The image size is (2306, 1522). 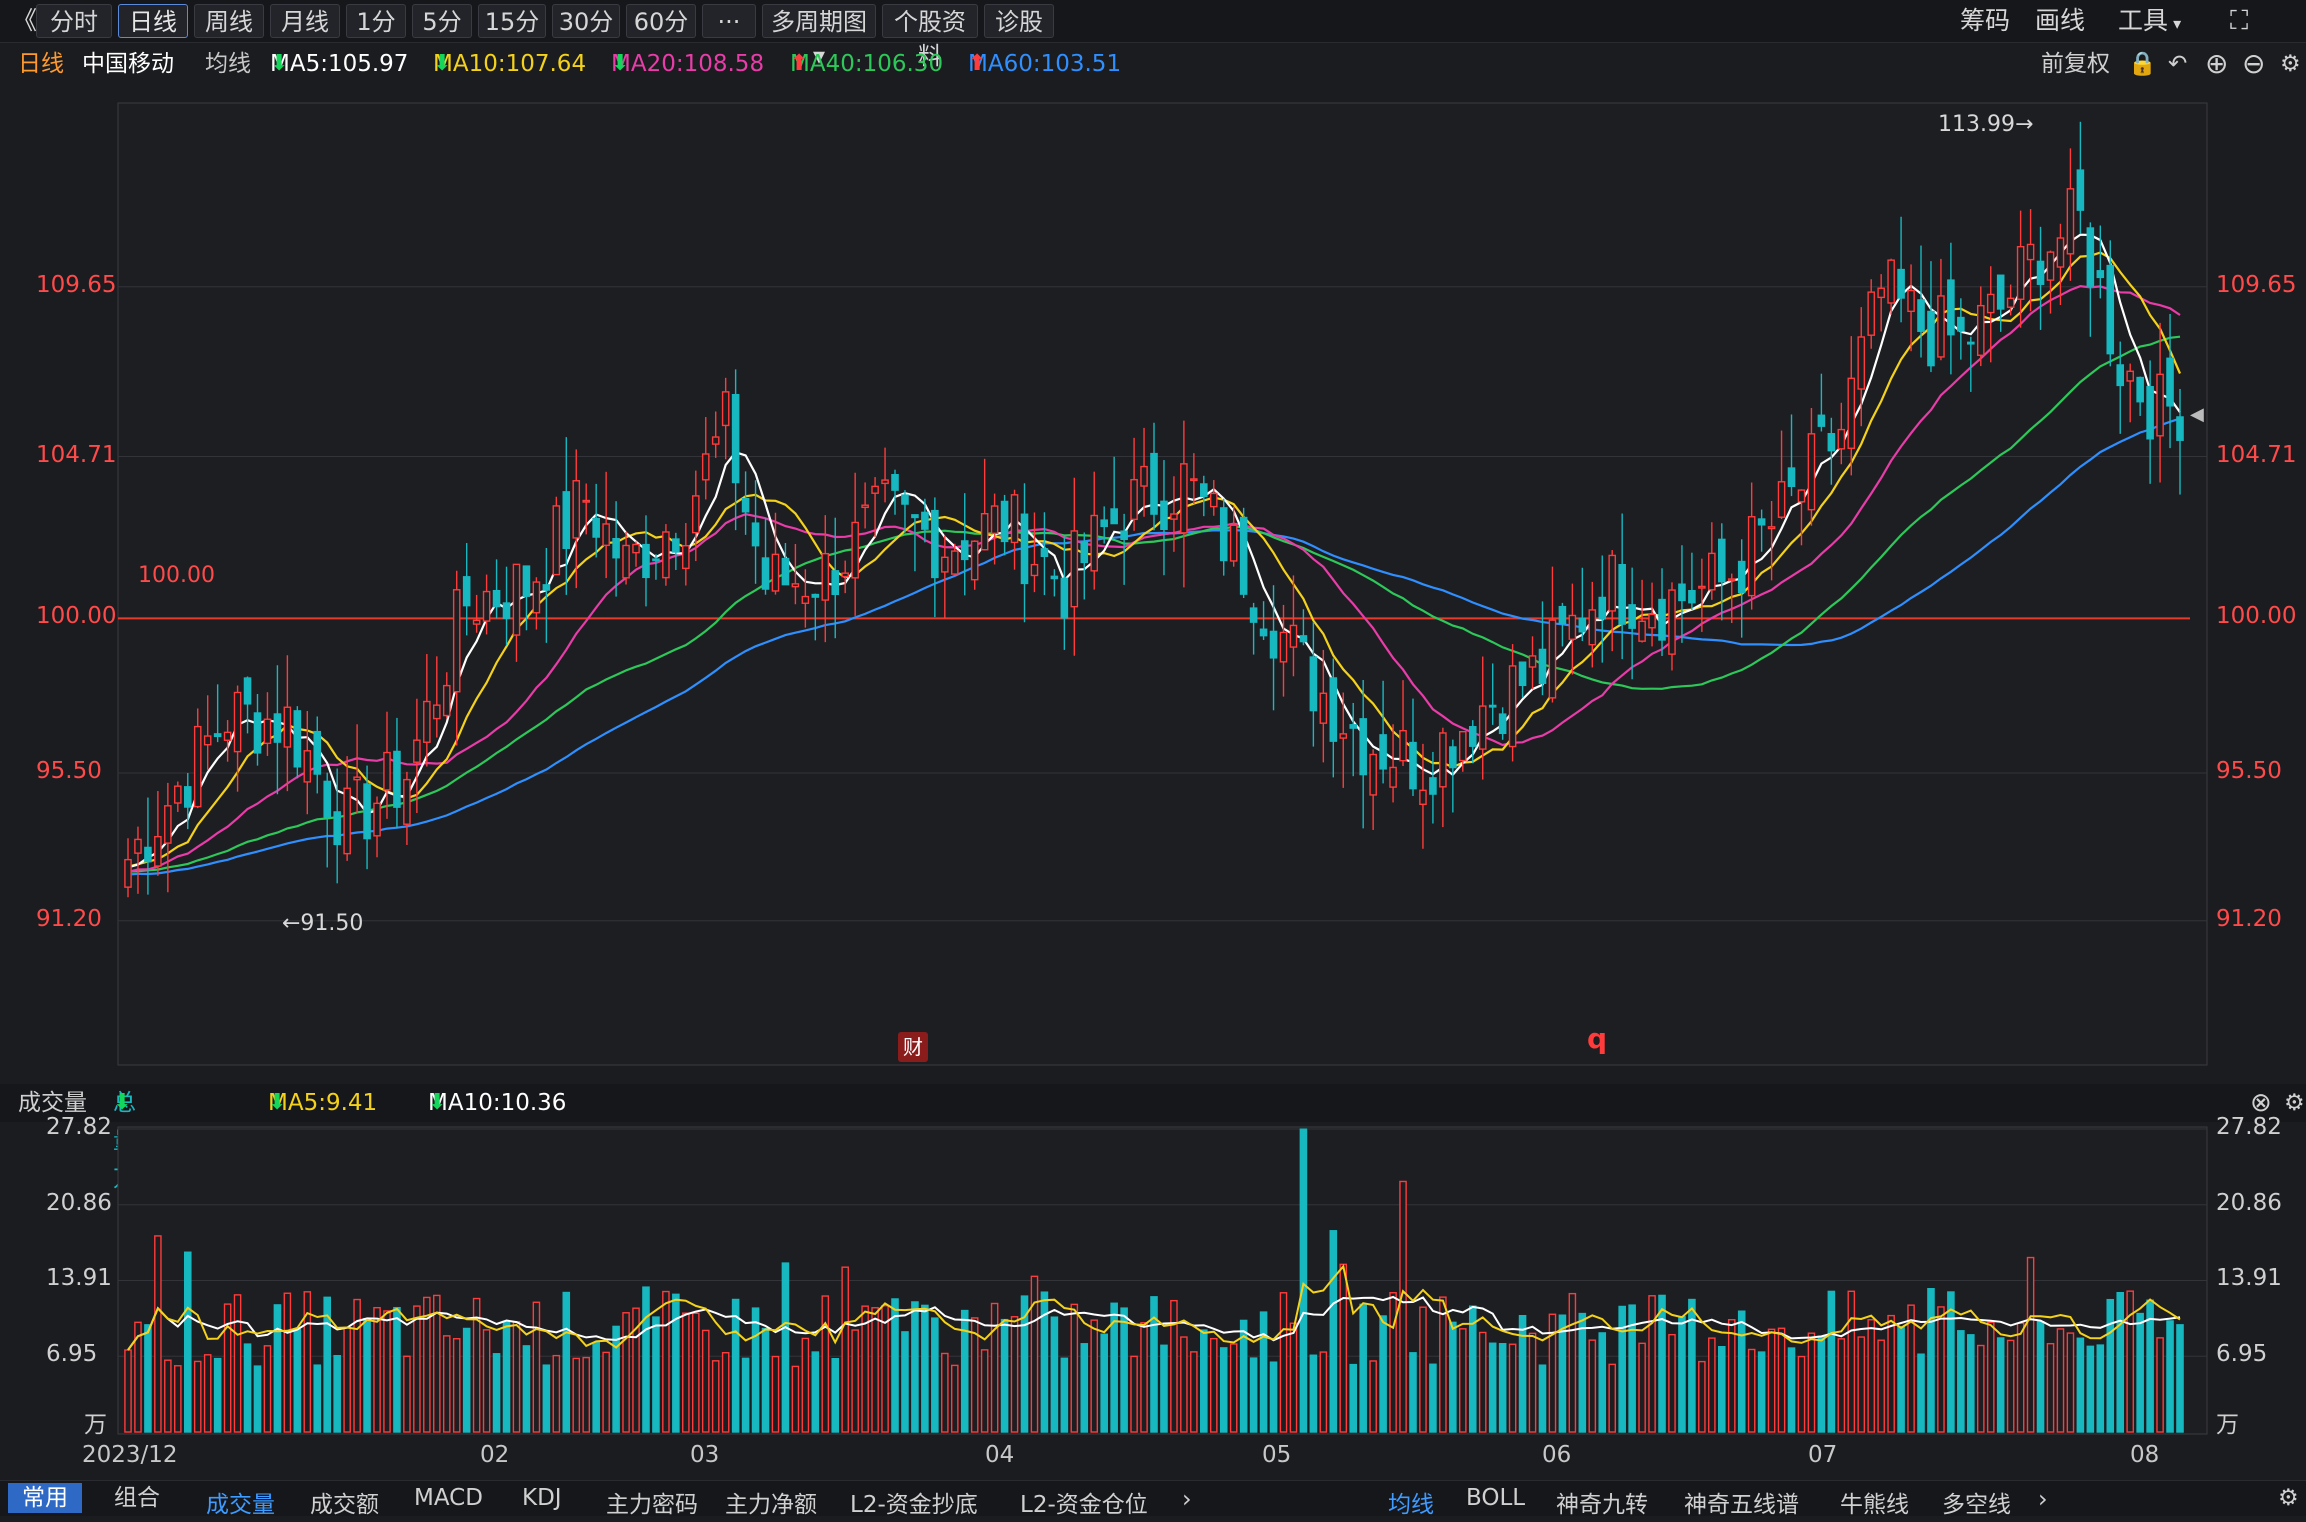 What do you see at coordinates (729, 21) in the screenshot?
I see `period-button-9: ···` at bounding box center [729, 21].